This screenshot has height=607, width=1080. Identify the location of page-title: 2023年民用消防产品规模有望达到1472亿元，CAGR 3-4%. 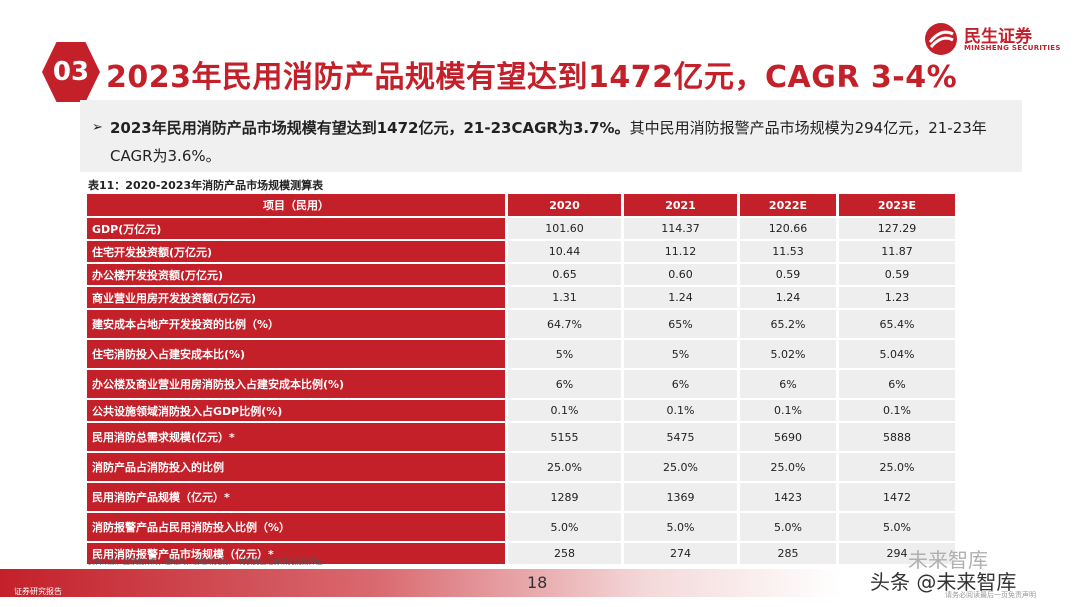
(532, 77).